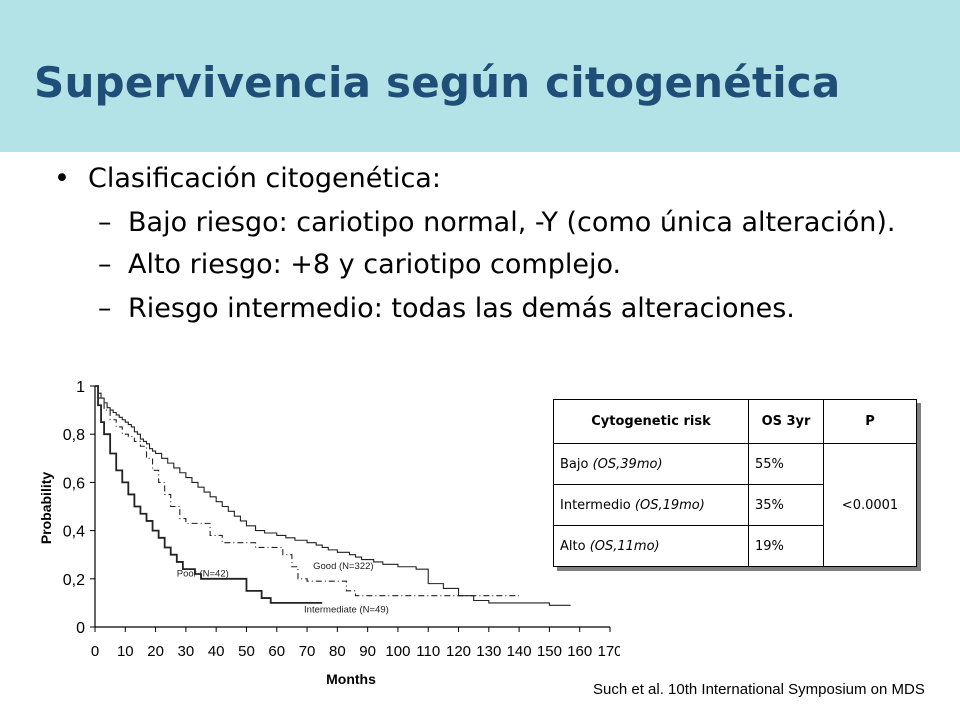 The width and height of the screenshot is (960, 720). Describe the element at coordinates (458, 651) in the screenshot. I see `x-tick-label: 120` at that location.